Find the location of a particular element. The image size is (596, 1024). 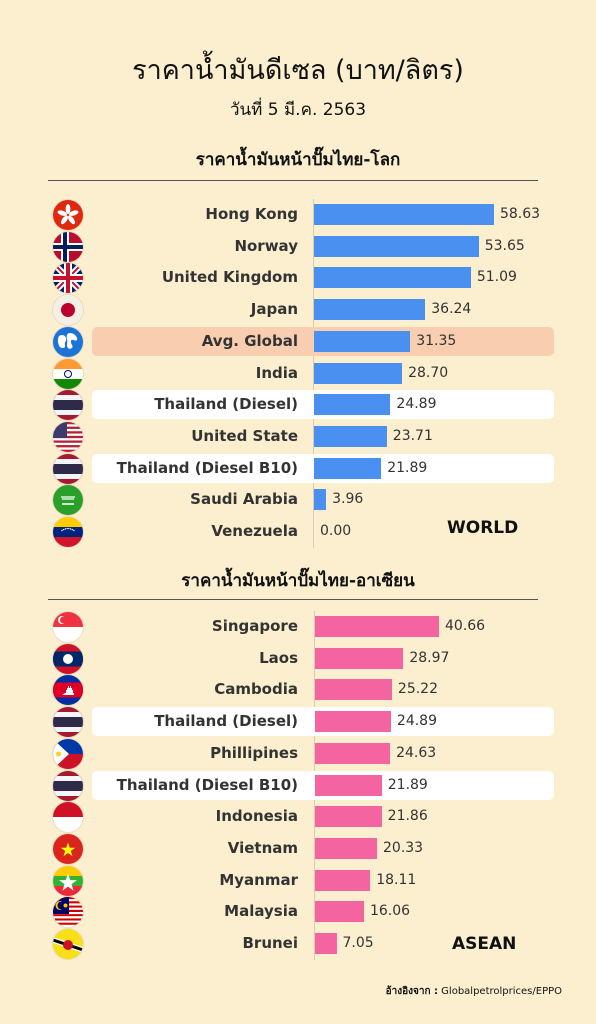

bar-value-label: 18.11 is located at coordinates (396, 879).